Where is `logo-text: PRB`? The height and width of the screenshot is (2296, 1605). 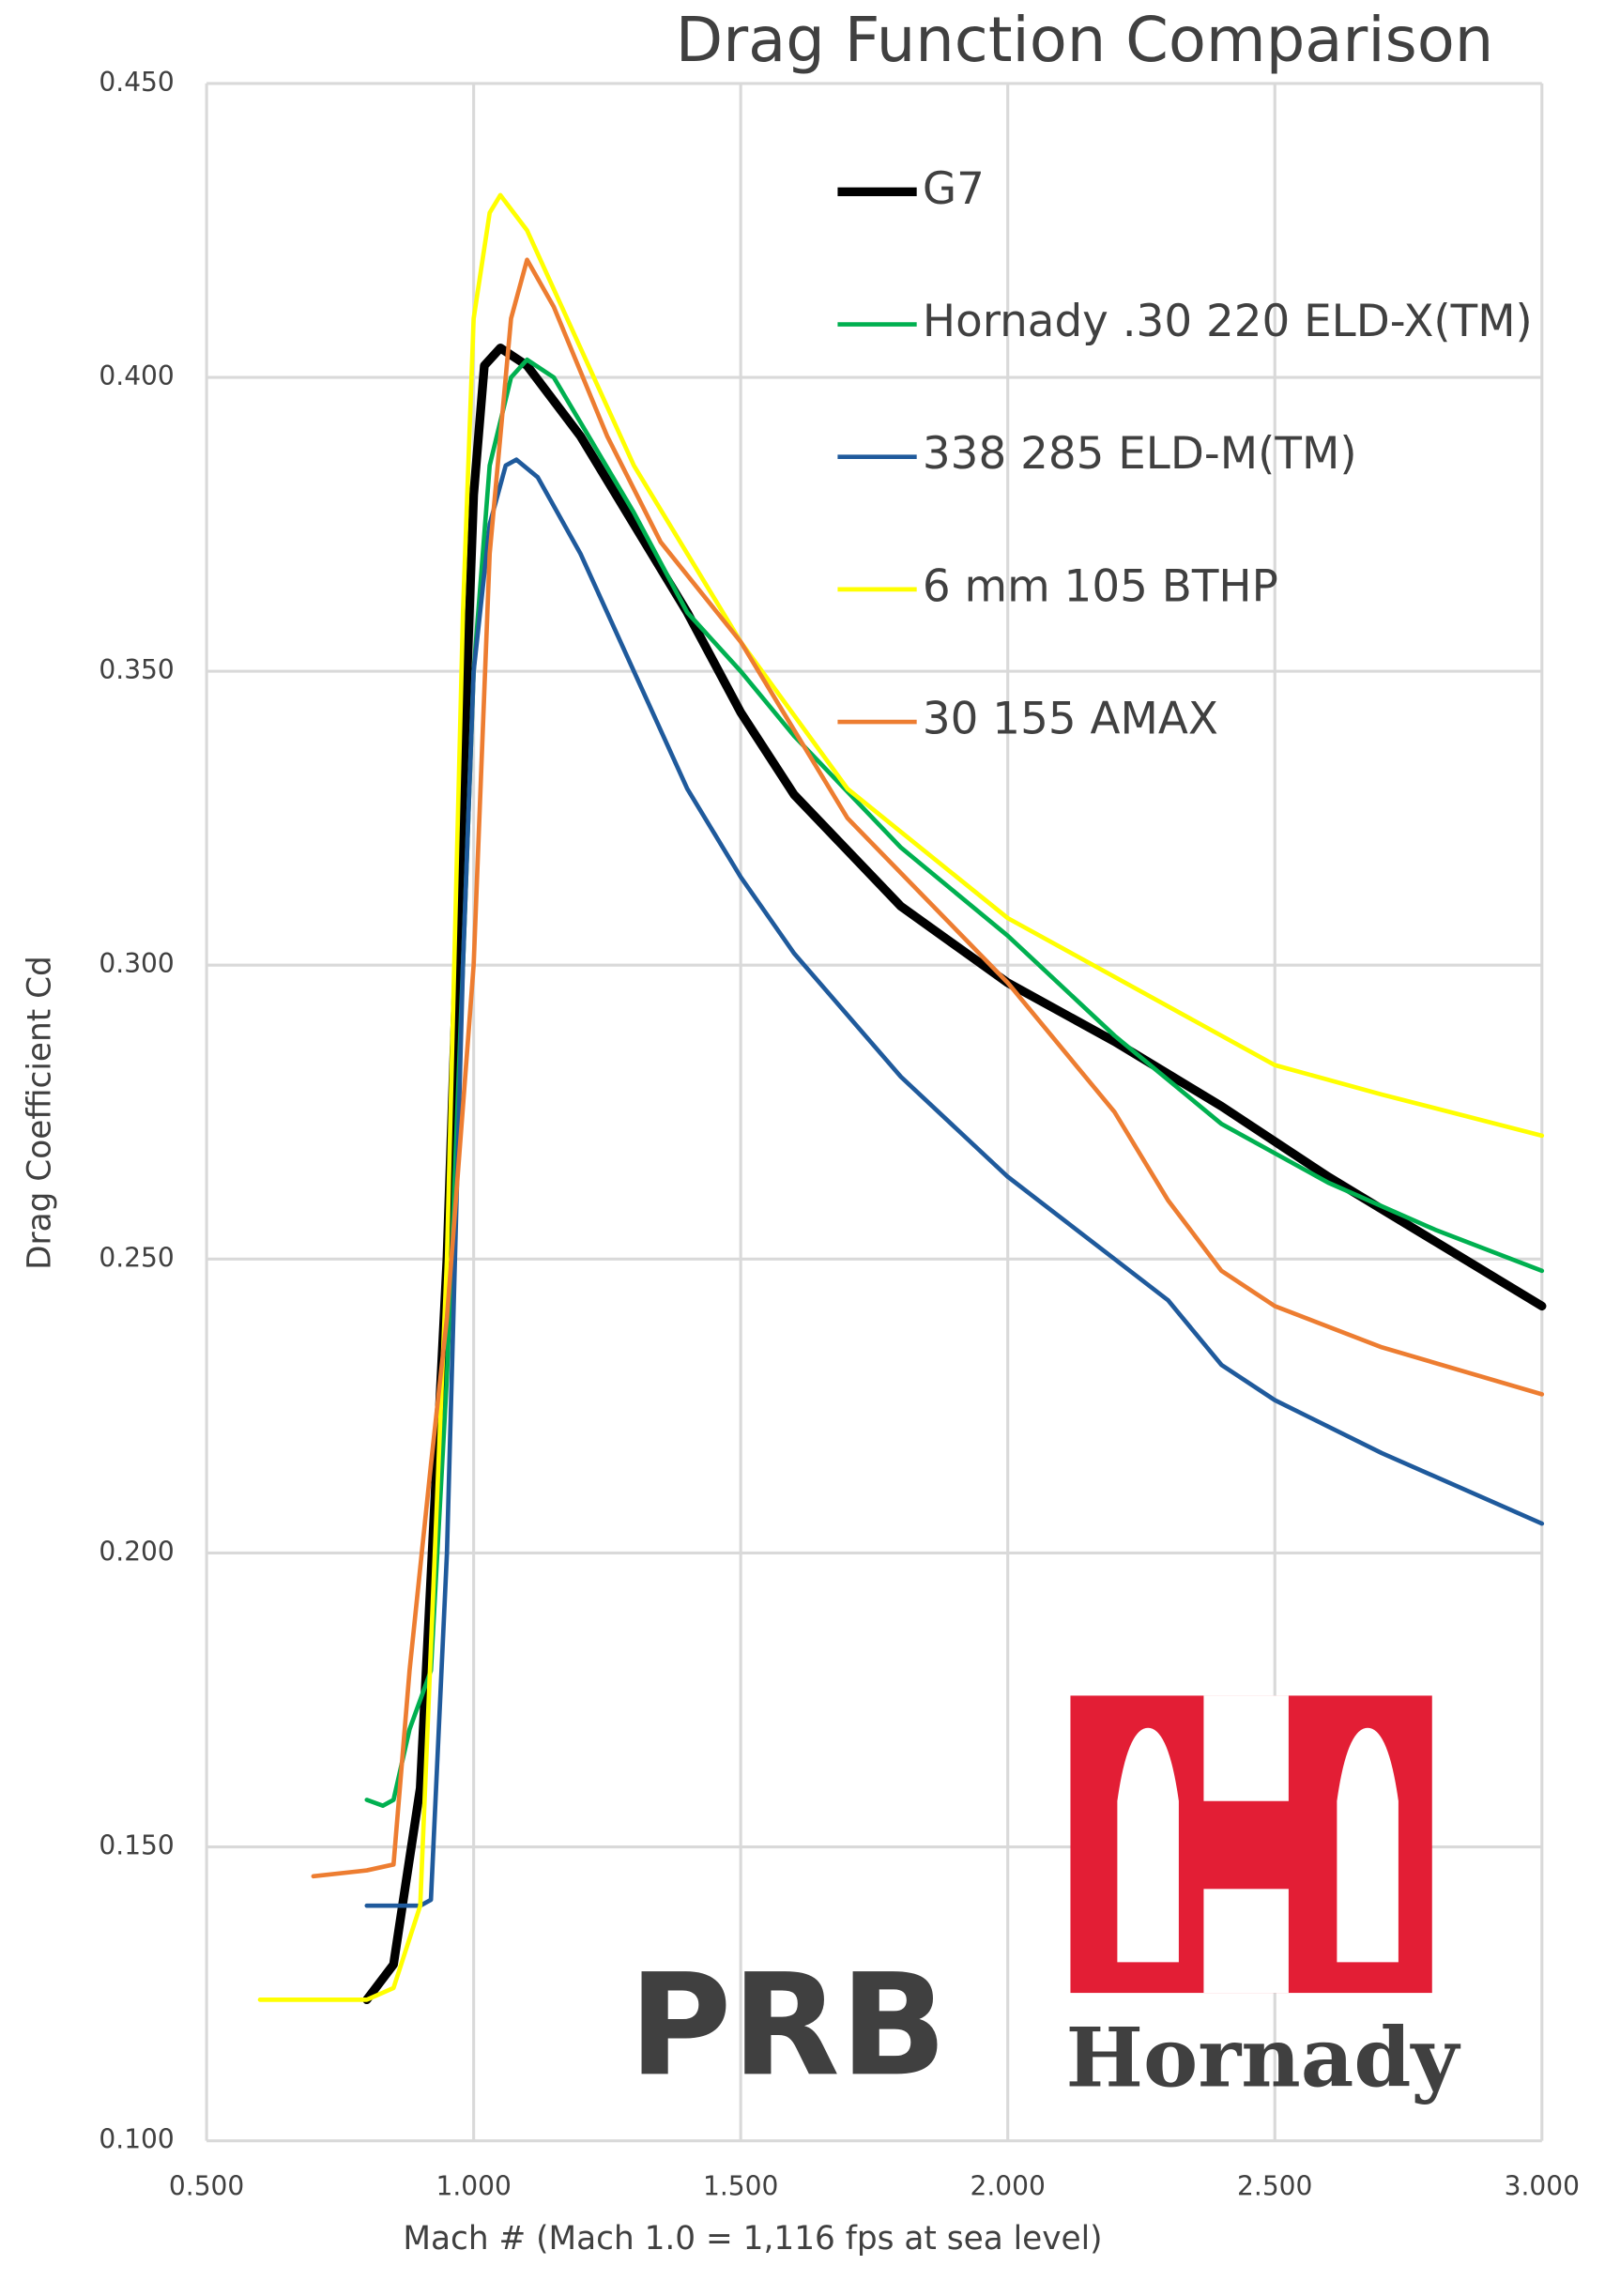 logo-text: PRB is located at coordinates (788, 2025).